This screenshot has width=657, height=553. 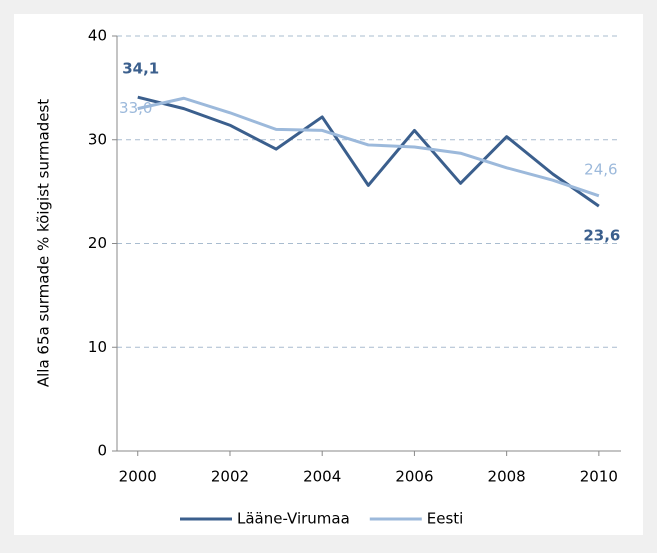 What do you see at coordinates (97, 347) in the screenshot?
I see `y-tick-label: 10` at bounding box center [97, 347].